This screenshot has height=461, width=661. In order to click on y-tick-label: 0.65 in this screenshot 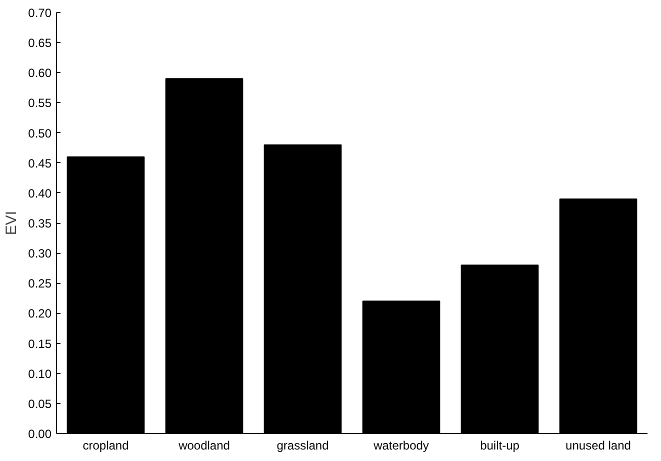, I will do `click(40, 43)`.